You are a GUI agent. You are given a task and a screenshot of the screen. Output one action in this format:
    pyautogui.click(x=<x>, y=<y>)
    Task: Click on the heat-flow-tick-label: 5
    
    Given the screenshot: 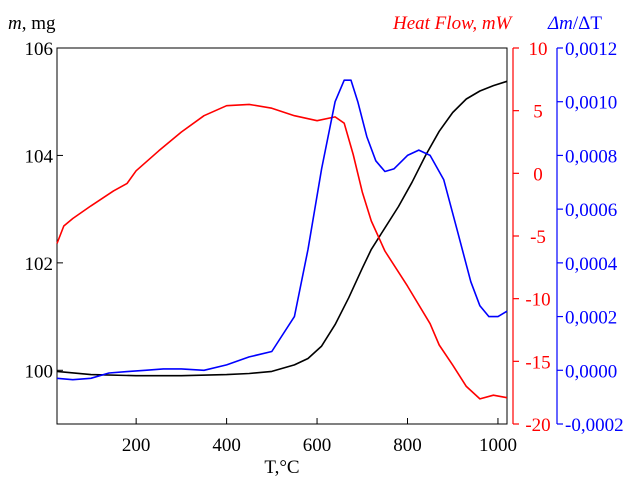 What is the action you would take?
    pyautogui.click(x=538, y=112)
    